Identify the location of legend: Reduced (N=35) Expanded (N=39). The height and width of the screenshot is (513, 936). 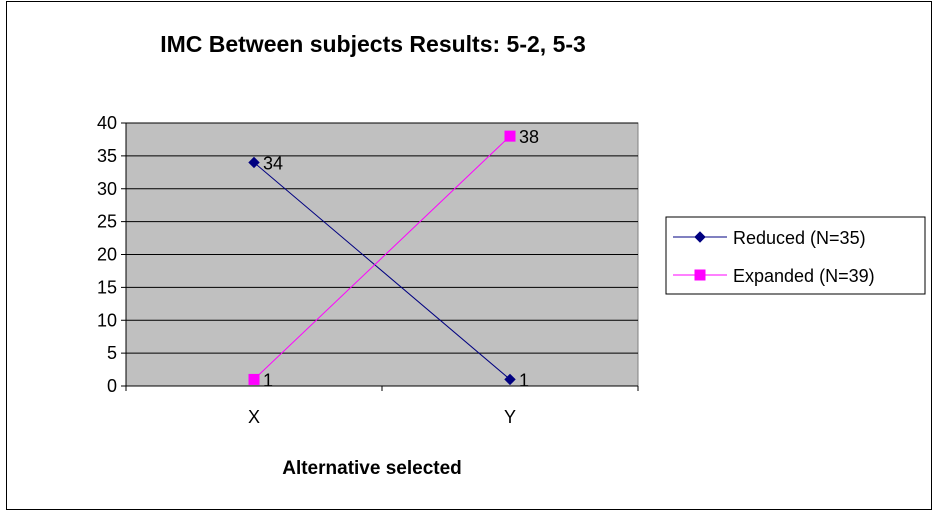
(795, 255).